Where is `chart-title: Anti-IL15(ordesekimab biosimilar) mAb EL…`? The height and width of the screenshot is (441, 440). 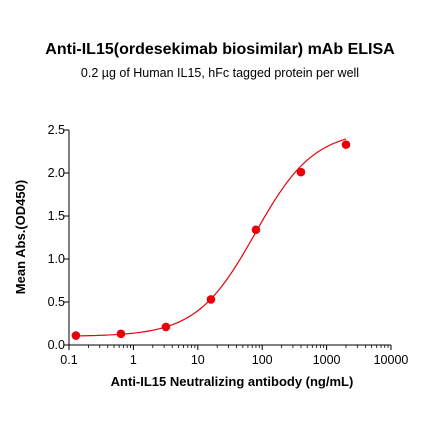
chart-title: Anti-IL15(ordesekimab biosimilar) mAb EL… is located at coordinates (220, 49).